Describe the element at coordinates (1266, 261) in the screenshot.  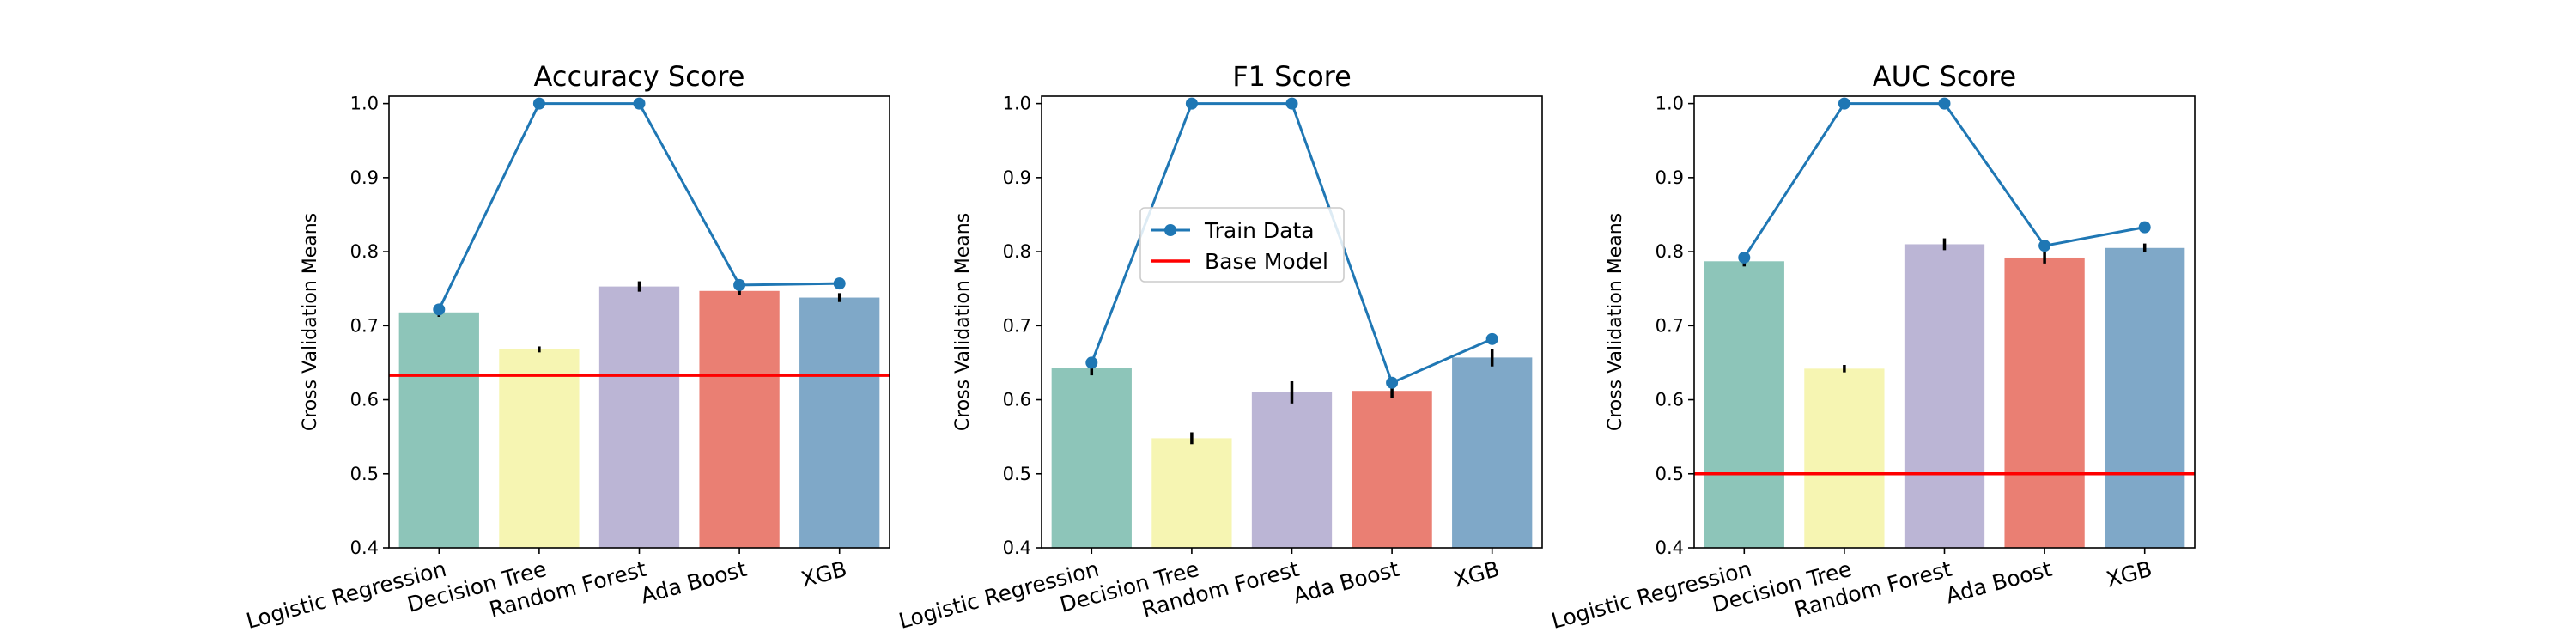
I see `legend-label: Base Model` at that location.